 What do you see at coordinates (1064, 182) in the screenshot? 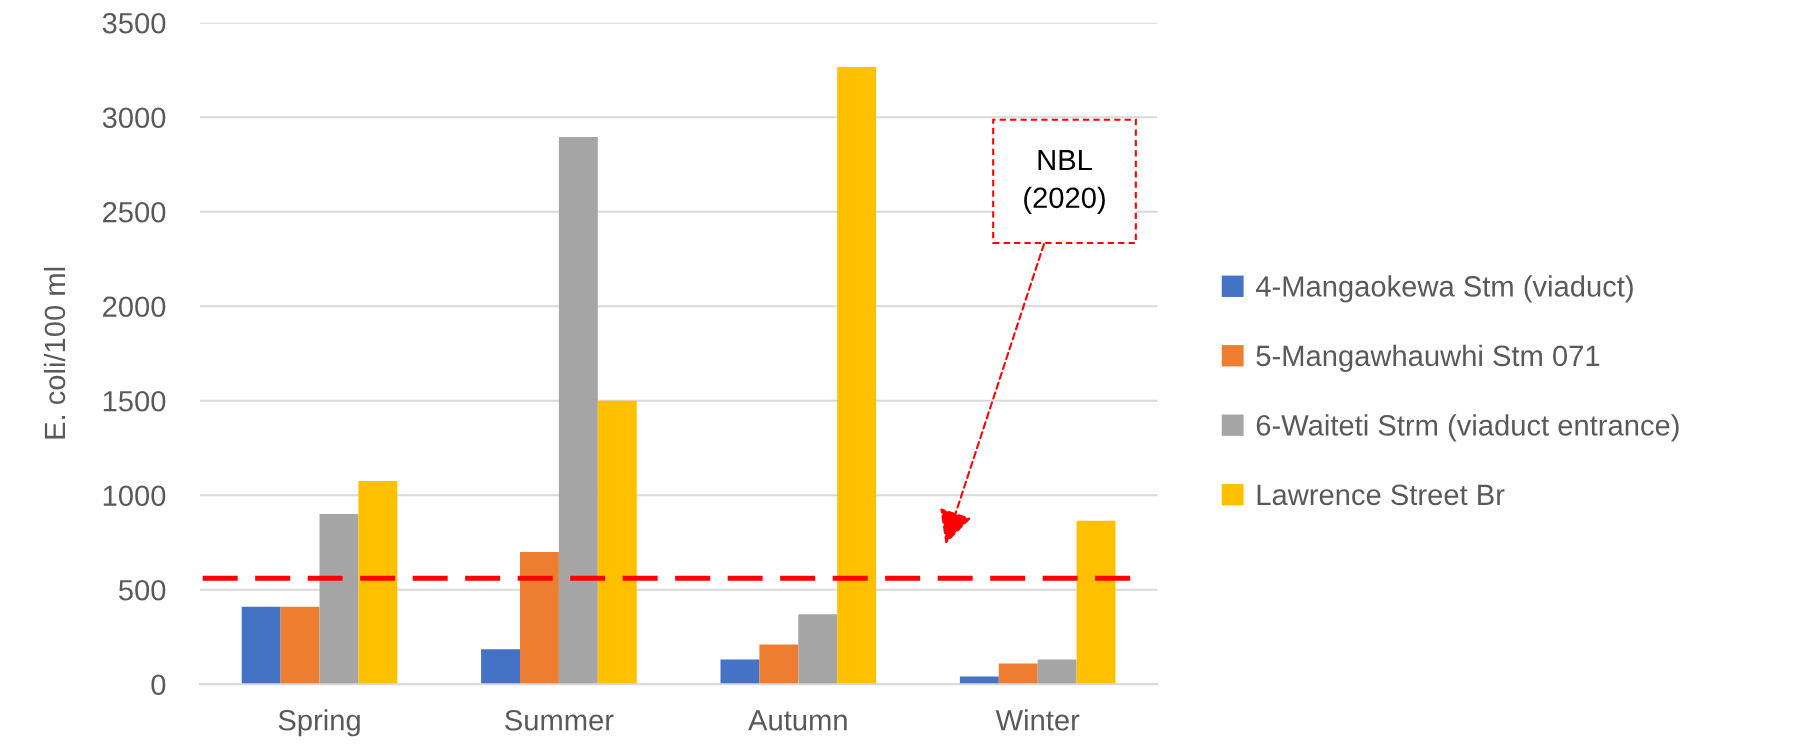
I see `annotation: NBL (2020)` at bounding box center [1064, 182].